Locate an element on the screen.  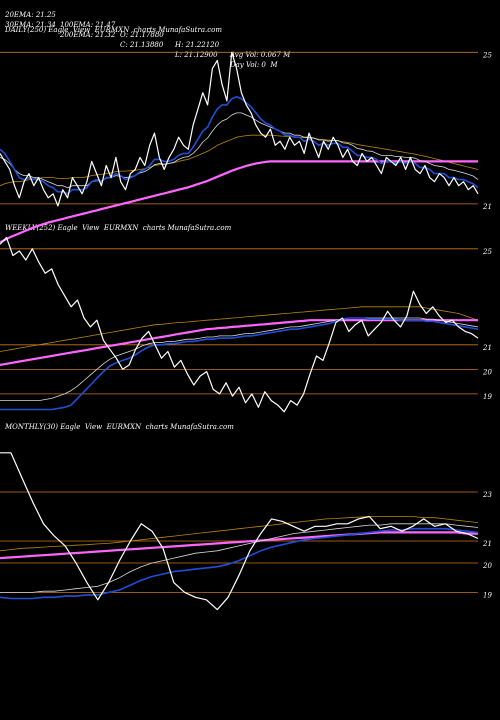
low-value: L: 21.12900 is located at coordinates (196, 55).